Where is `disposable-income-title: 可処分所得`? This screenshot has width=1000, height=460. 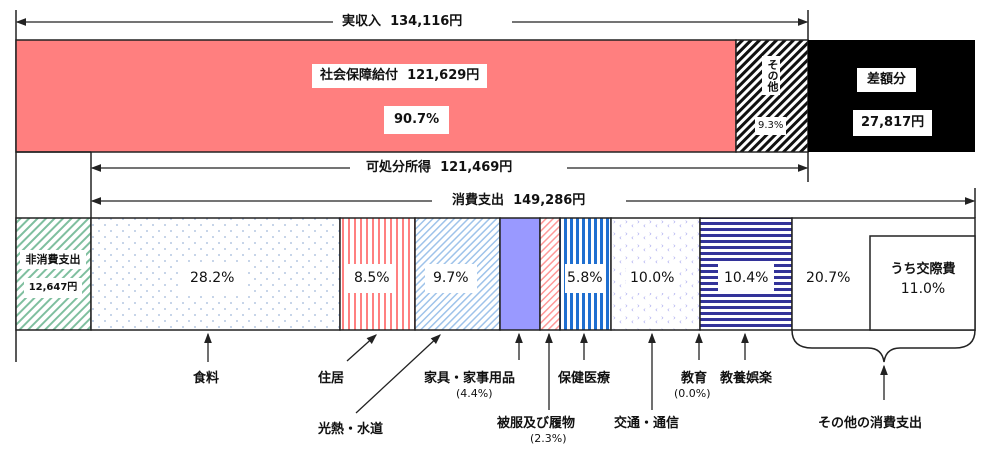
disposable-income-title: 可処分所得 is located at coordinates (399, 167).